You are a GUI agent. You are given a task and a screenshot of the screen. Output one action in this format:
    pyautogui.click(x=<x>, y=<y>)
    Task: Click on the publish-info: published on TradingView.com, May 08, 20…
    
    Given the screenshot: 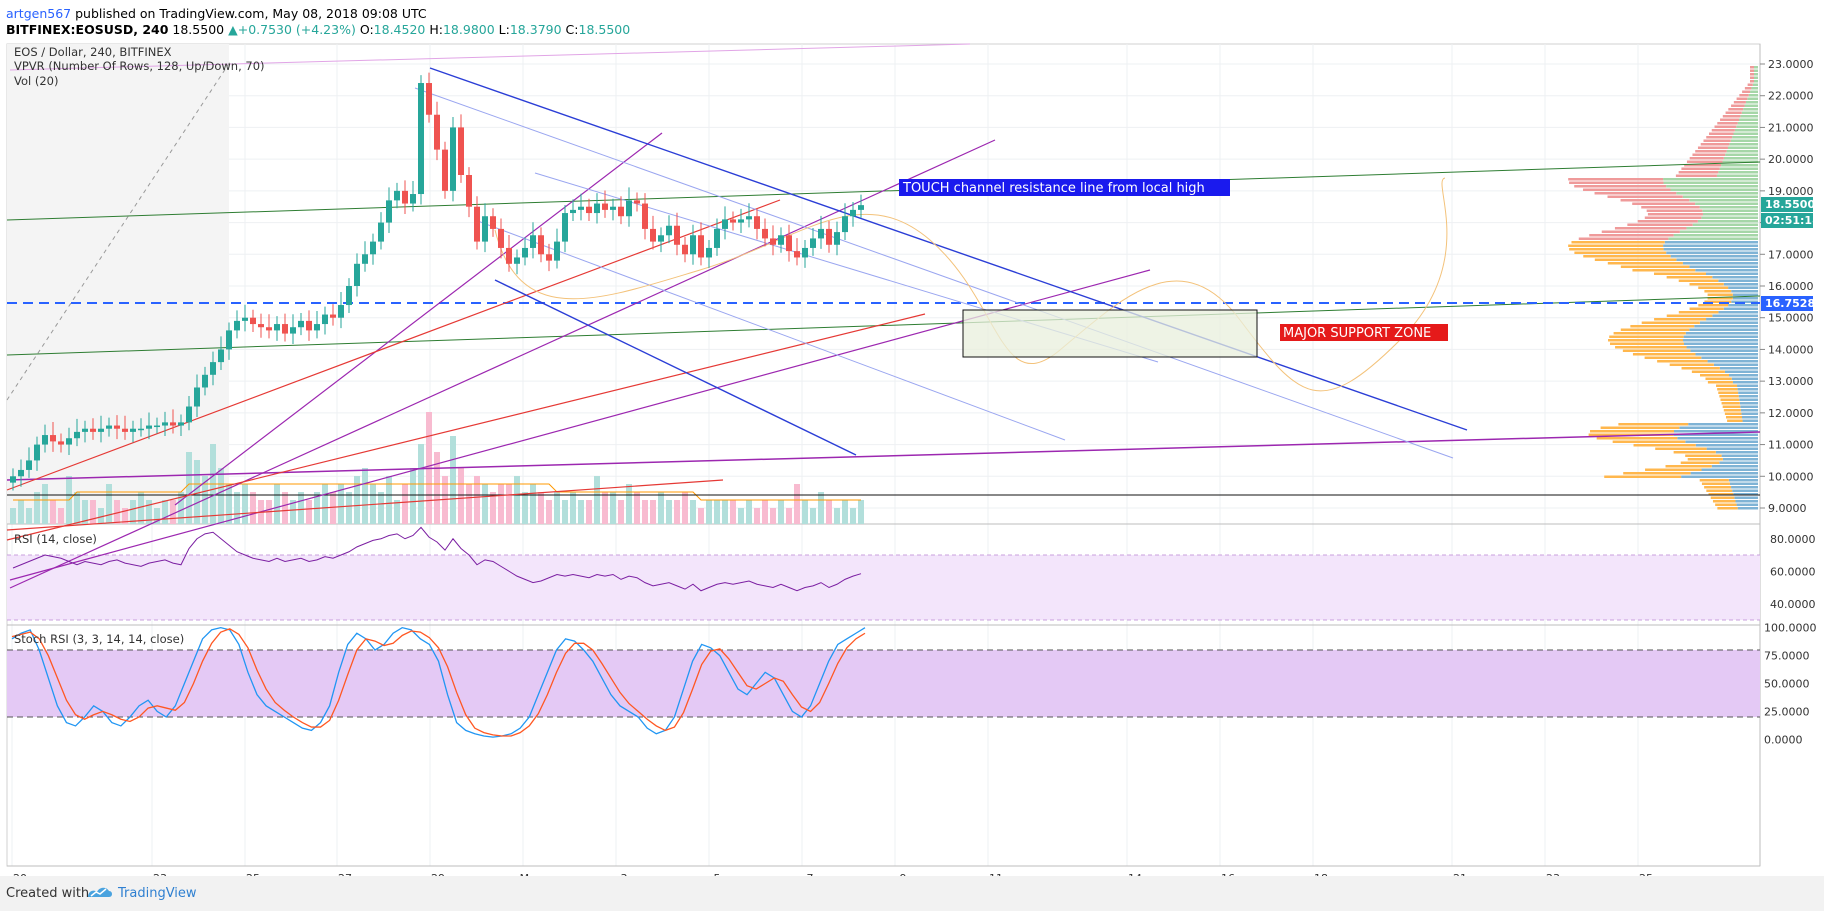 What is the action you would take?
    pyautogui.click(x=249, y=13)
    